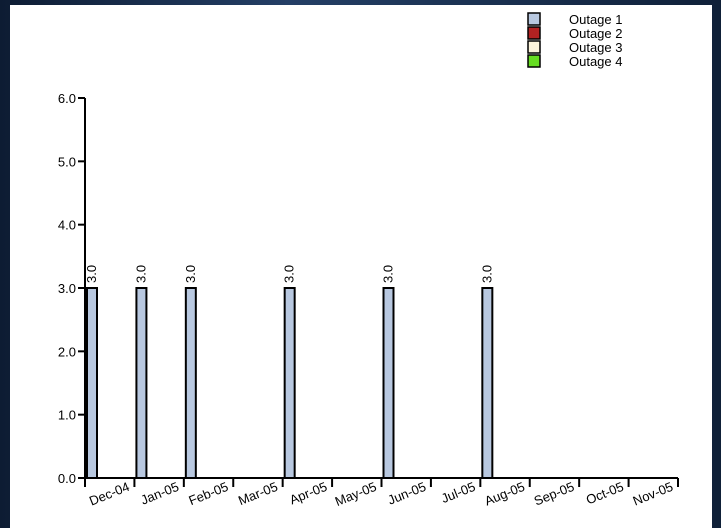 This screenshot has width=721, height=528. I want to click on x-tick-label: Jan-05, so click(159, 493).